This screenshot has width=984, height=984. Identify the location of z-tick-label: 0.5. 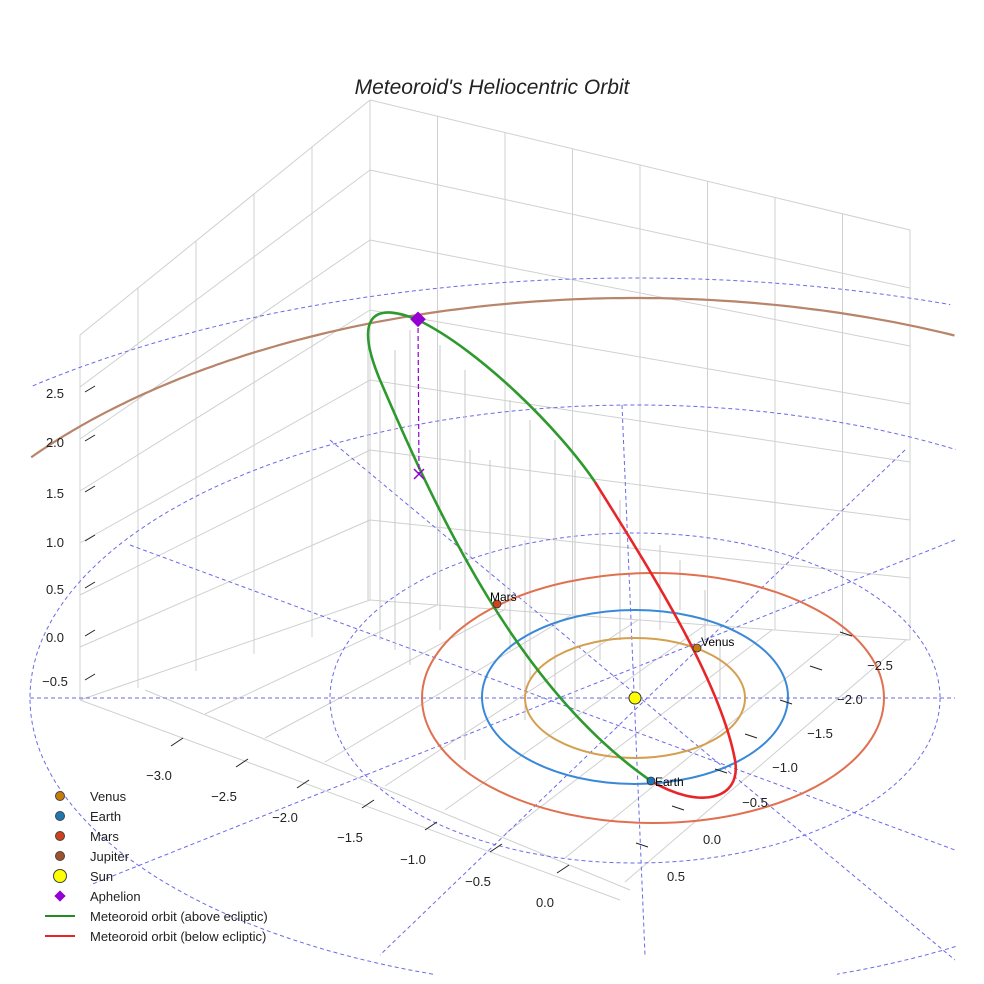
(55, 589).